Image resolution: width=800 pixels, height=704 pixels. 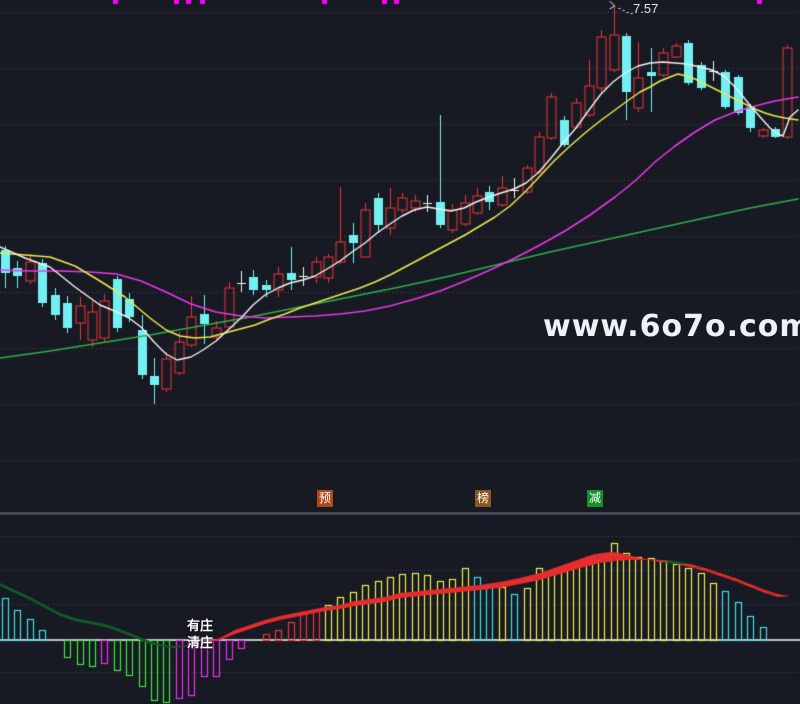 I want to click on watermark: www.6o7o.com, so click(x=671, y=326).